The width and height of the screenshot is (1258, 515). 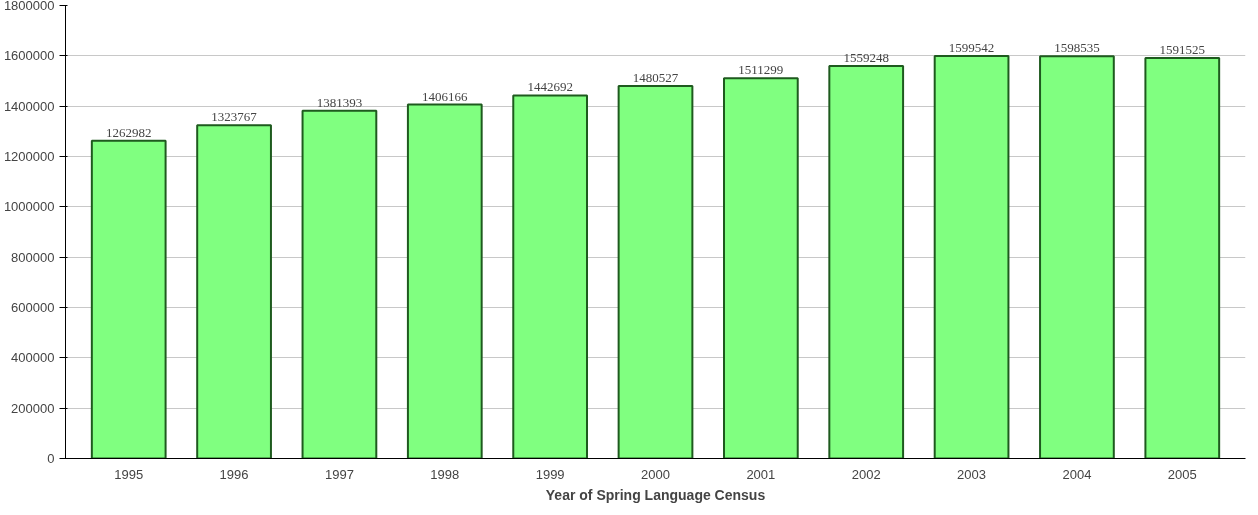 What do you see at coordinates (445, 96) in the screenshot?
I see `data-label: 1406166` at bounding box center [445, 96].